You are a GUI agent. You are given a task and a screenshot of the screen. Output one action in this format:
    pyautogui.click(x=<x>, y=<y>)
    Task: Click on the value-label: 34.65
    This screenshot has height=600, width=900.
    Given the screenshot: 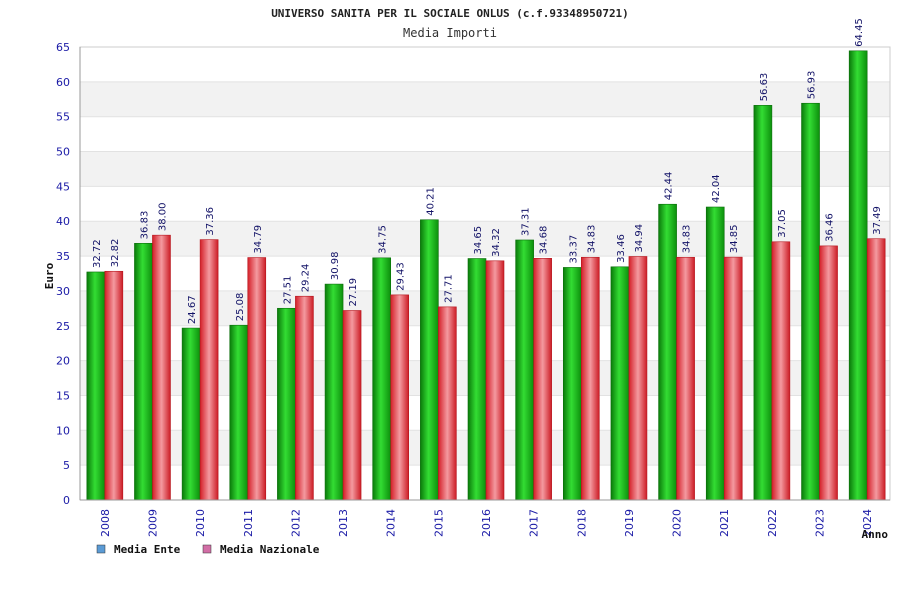 What is the action you would take?
    pyautogui.click(x=478, y=240)
    